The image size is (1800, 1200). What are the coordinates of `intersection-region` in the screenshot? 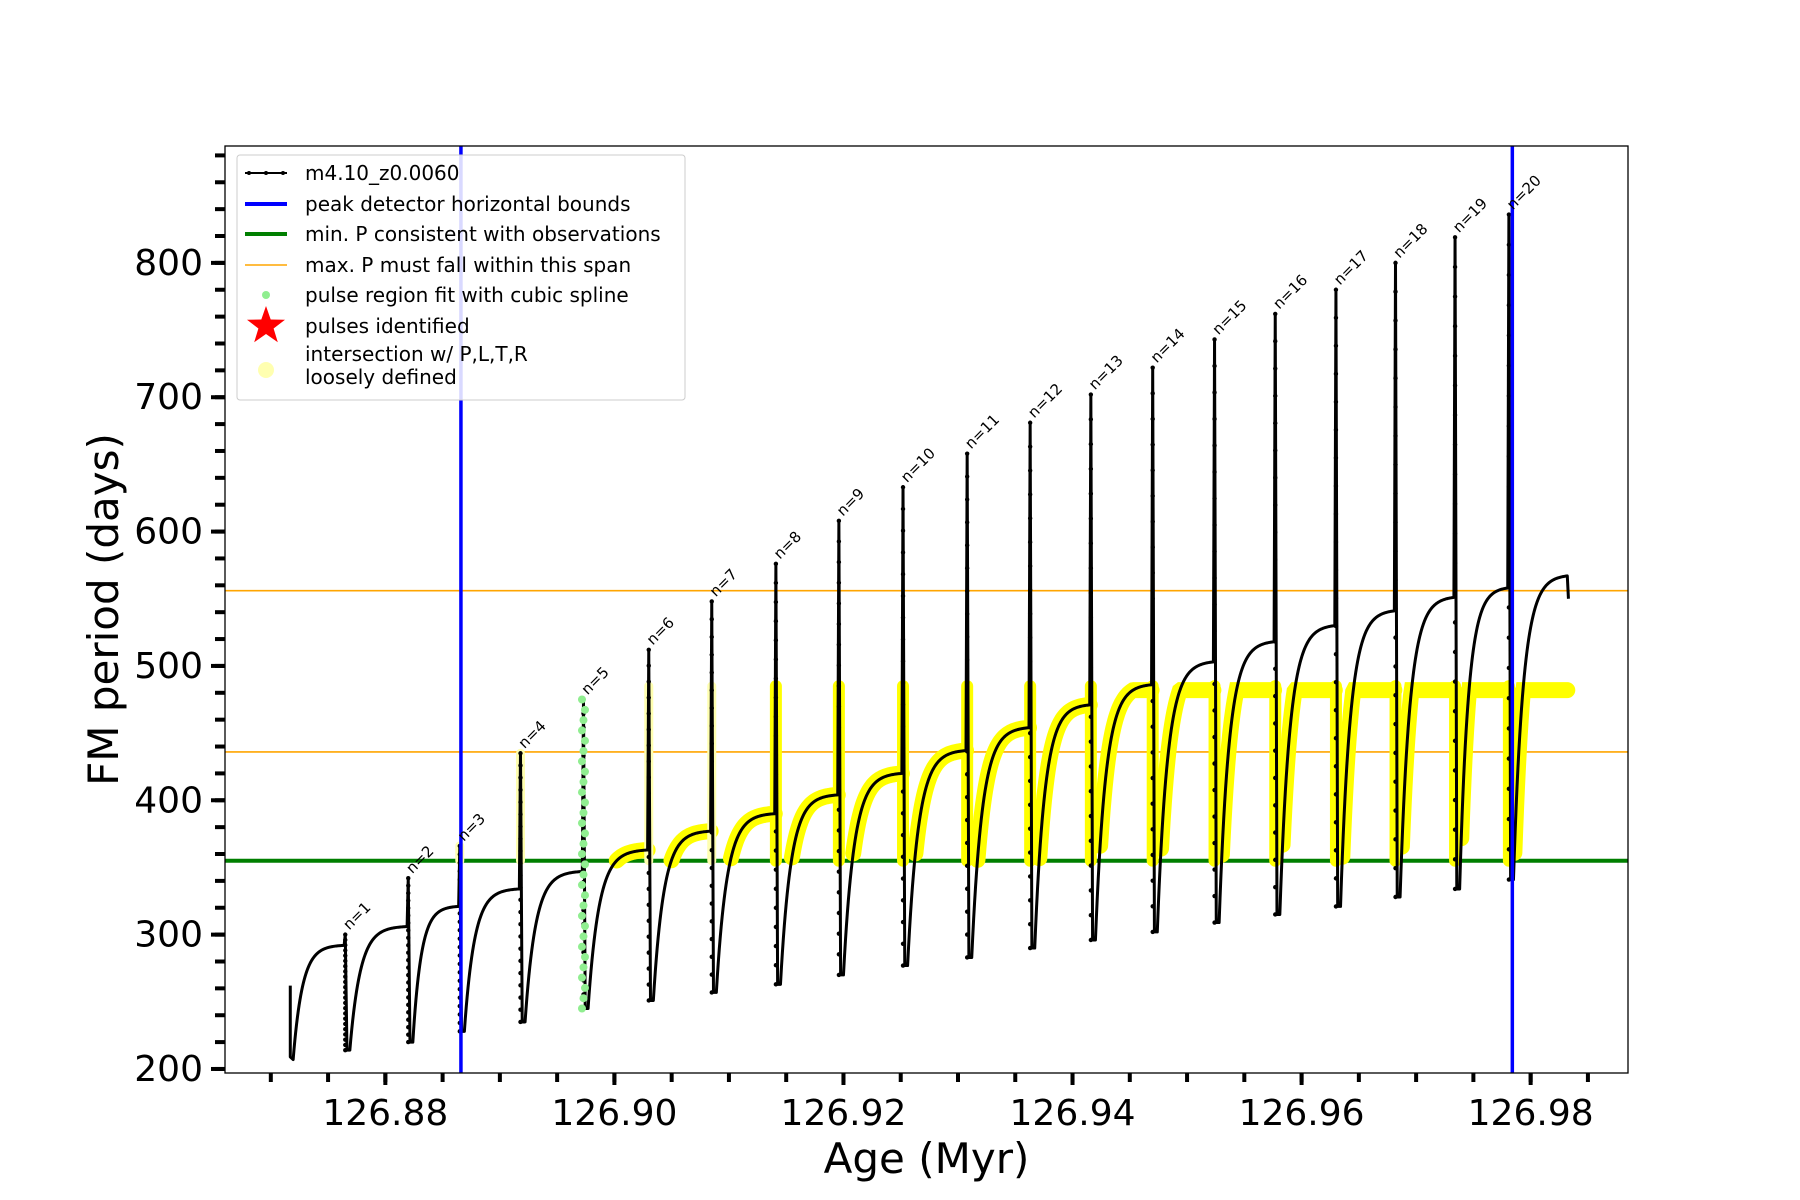 It's located at (1187, 769).